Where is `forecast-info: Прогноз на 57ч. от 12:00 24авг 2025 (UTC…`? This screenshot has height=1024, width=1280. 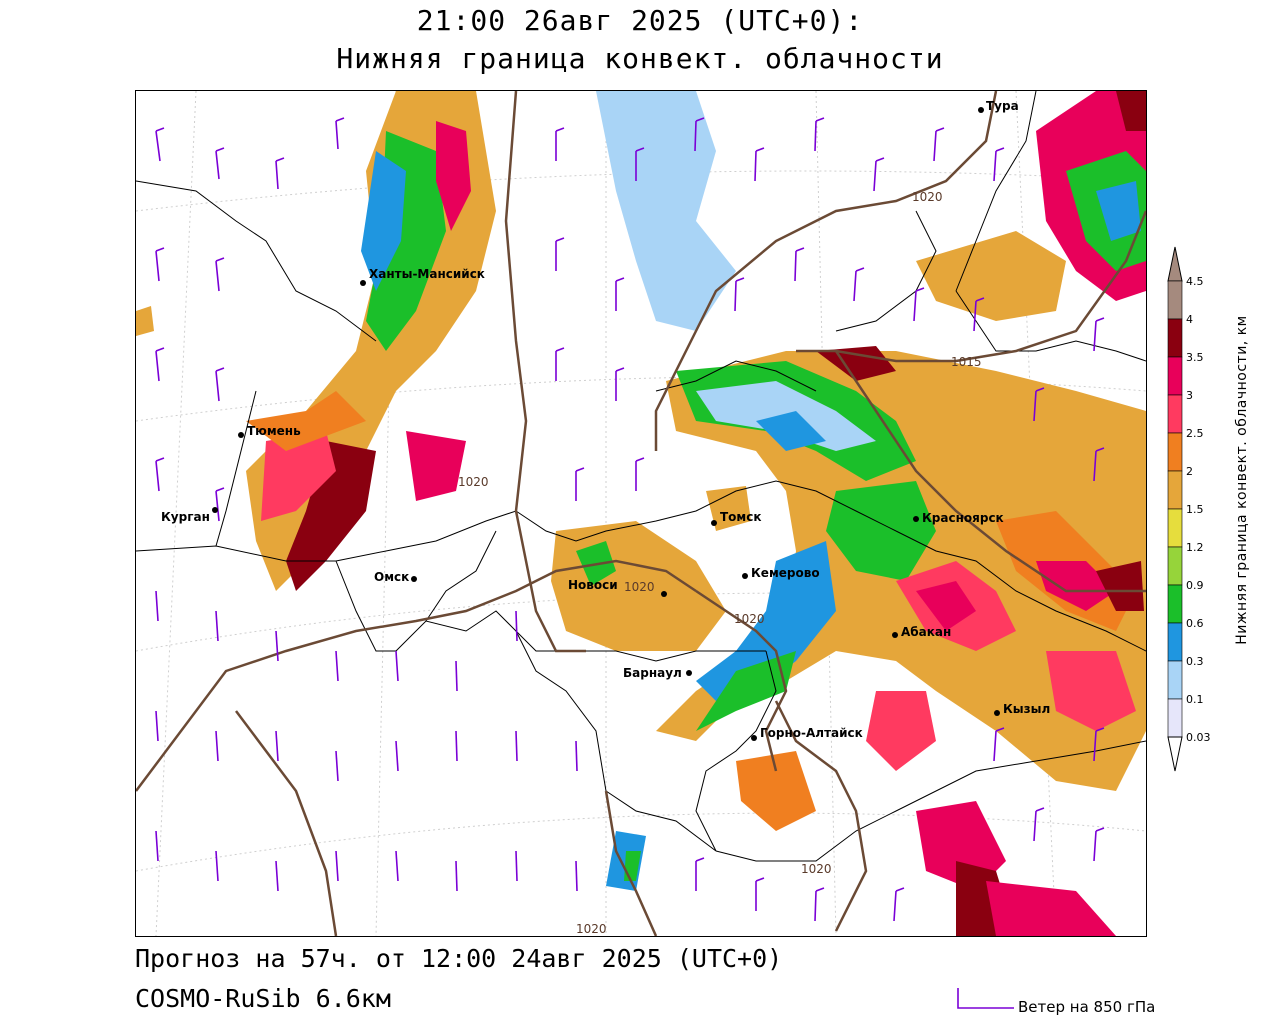 forecast-info: Прогноз на 57ч. от 12:00 24авг 2025 (UTC… is located at coordinates (459, 958).